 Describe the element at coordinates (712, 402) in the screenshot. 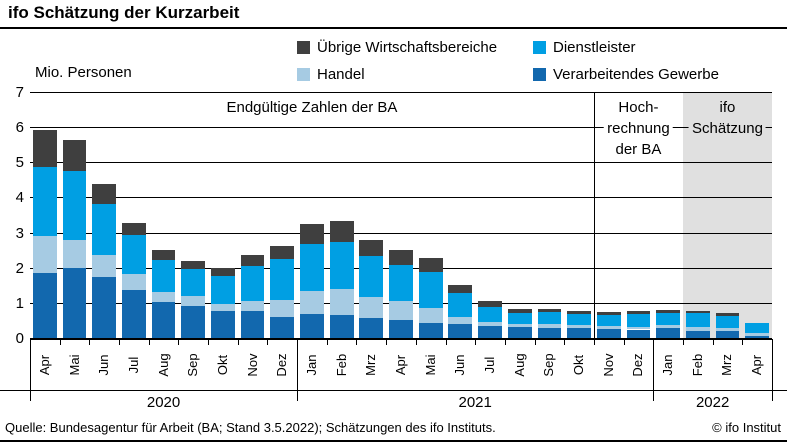

I see `year-label: 2022` at that location.